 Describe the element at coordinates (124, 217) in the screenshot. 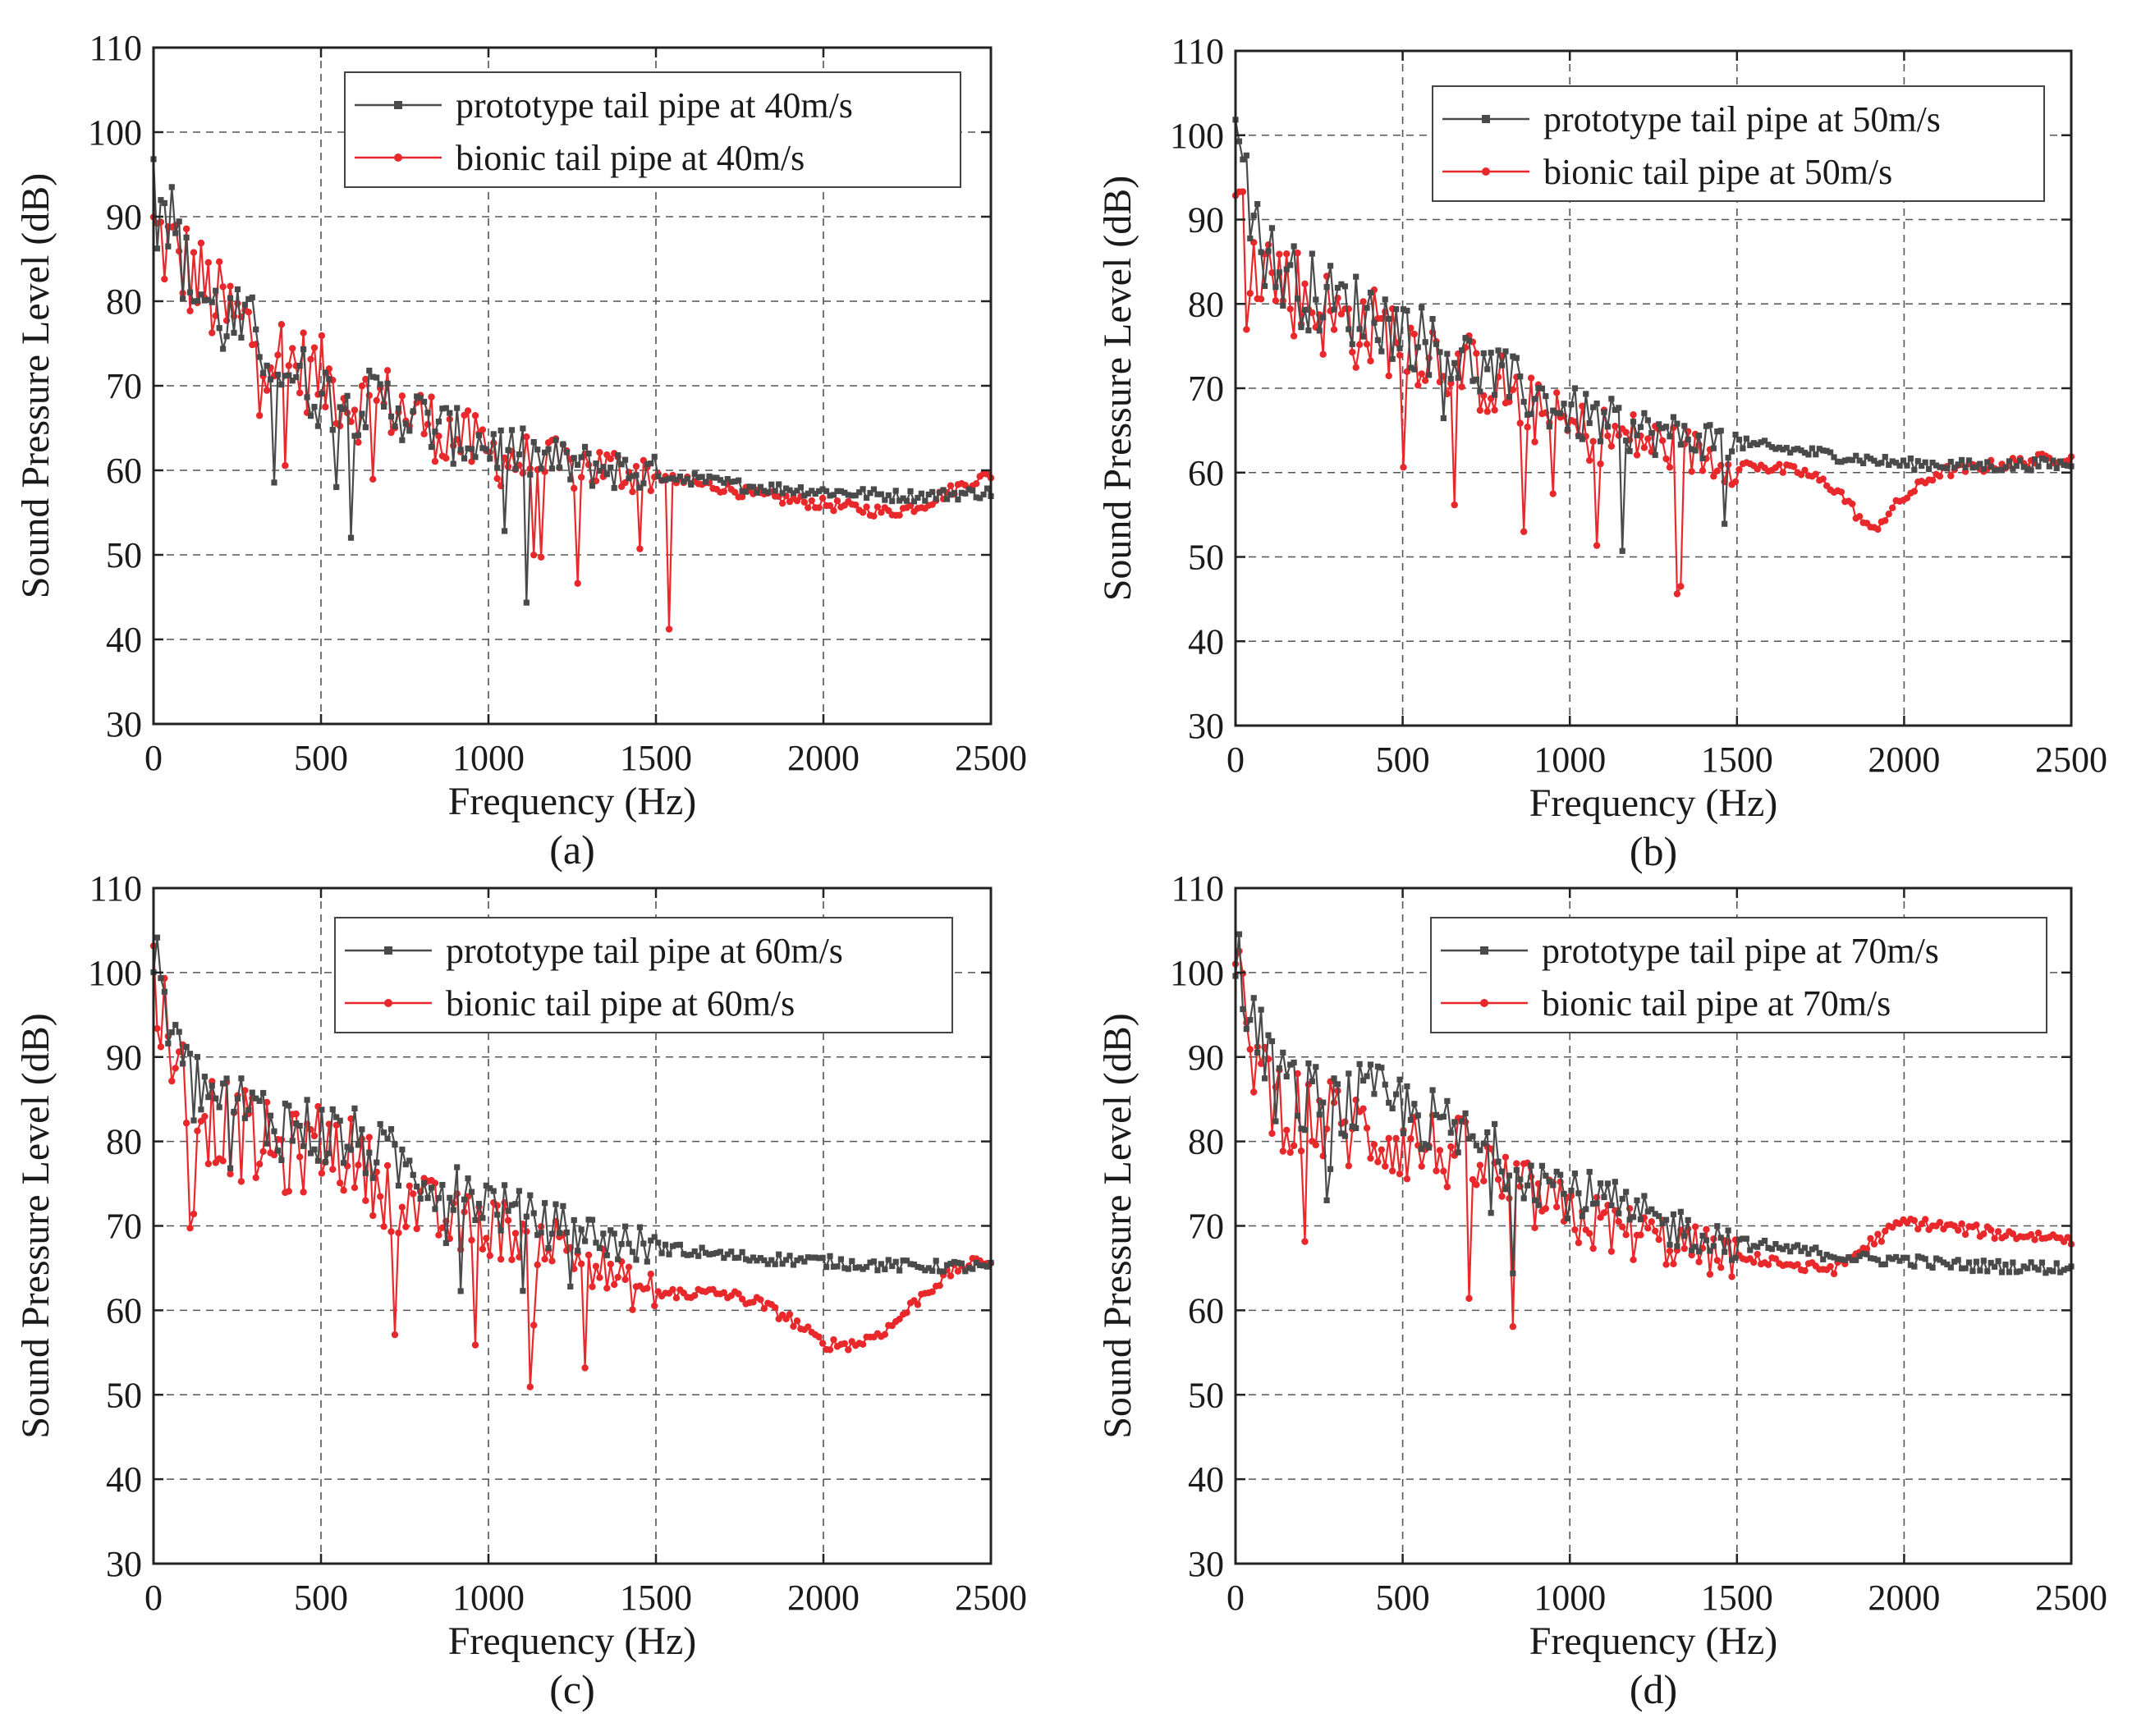

I see `y-tick-label: 90` at that location.